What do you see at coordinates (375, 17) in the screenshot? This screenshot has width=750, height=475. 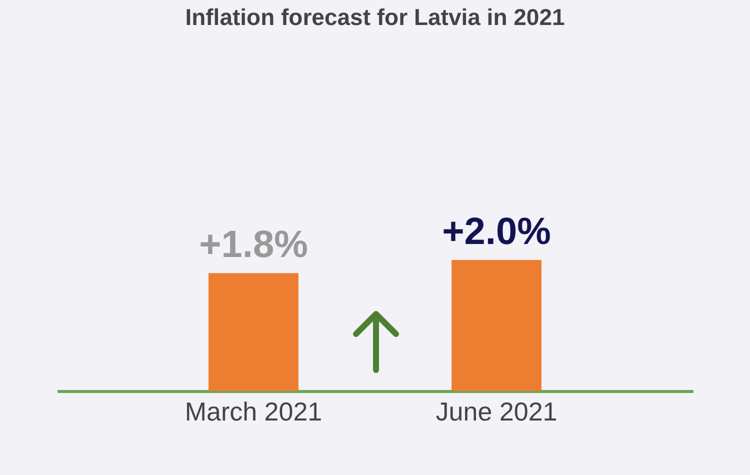 I see `chart-title: Inflation forecast for Latvia in 2021` at bounding box center [375, 17].